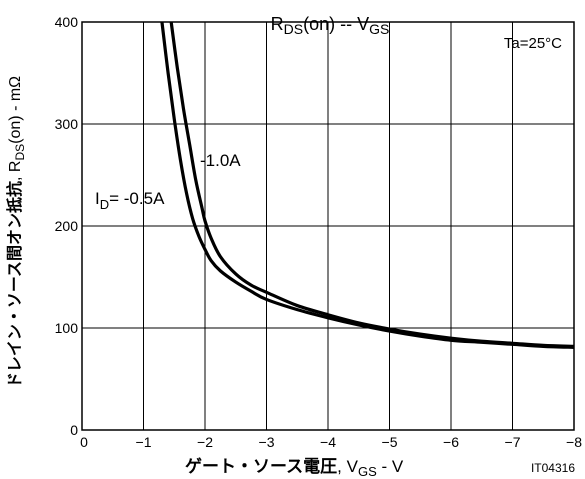 This screenshot has height=479, width=585. Describe the element at coordinates (328, 442) in the screenshot. I see `x-tick-label: −4` at that location.